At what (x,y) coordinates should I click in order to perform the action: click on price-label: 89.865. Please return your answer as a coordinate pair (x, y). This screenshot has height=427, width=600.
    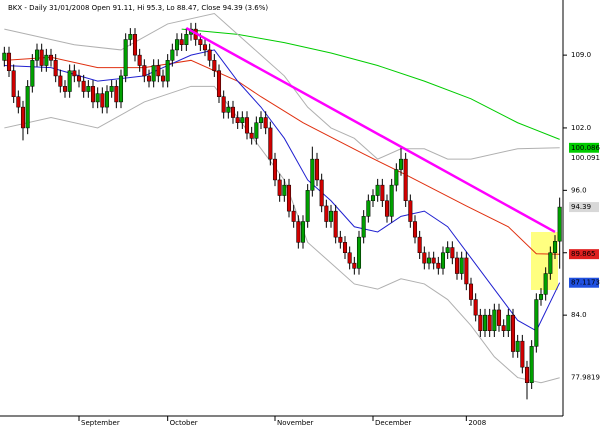
    Looking at the image, I should click on (583, 254).